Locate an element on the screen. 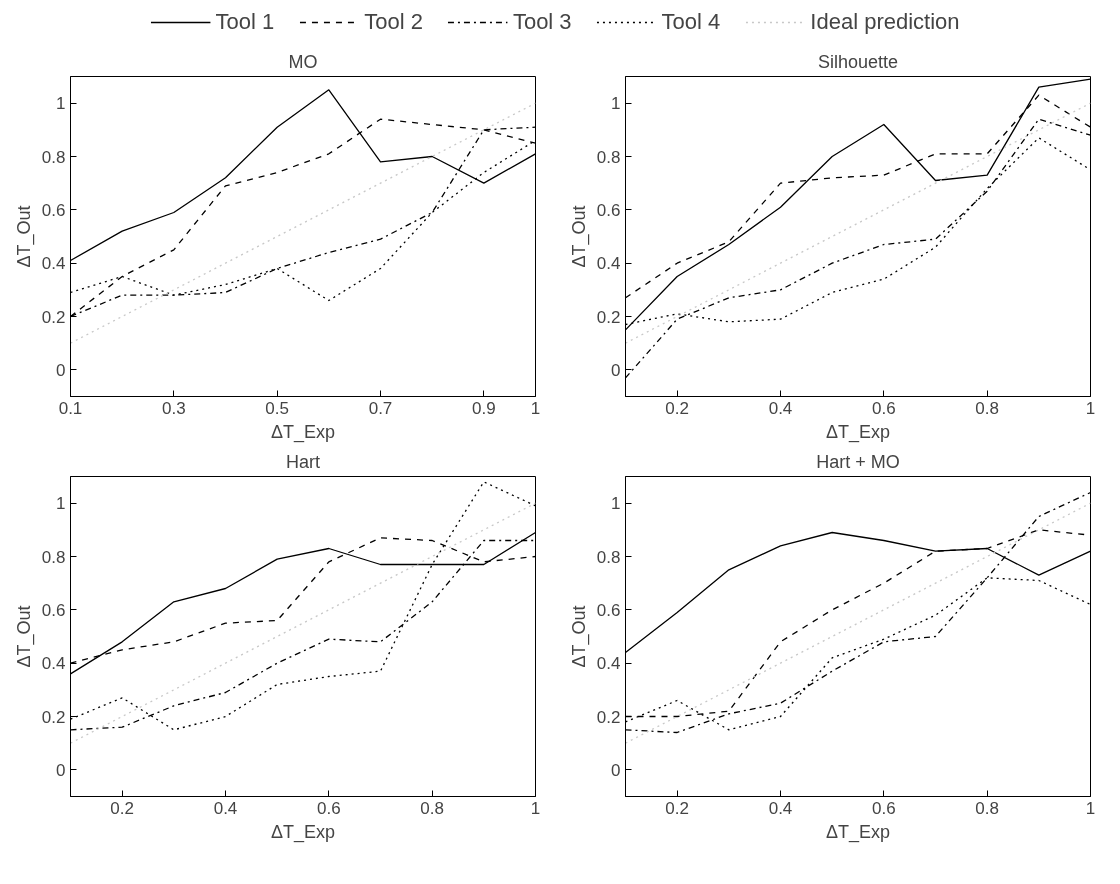 Image resolution: width=1120 pixels, height=884 pixels. x-tick-label: 0.1 is located at coordinates (70, 408).